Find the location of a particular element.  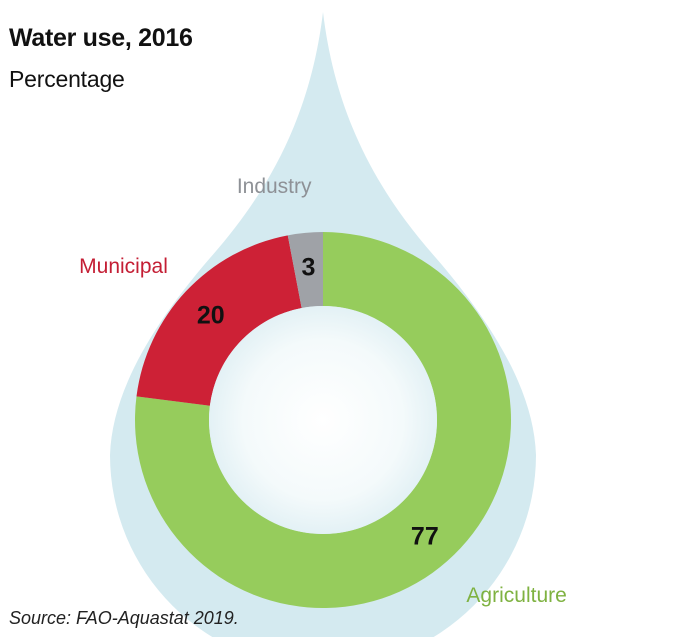

slice-industry is located at coordinates (305, 270).